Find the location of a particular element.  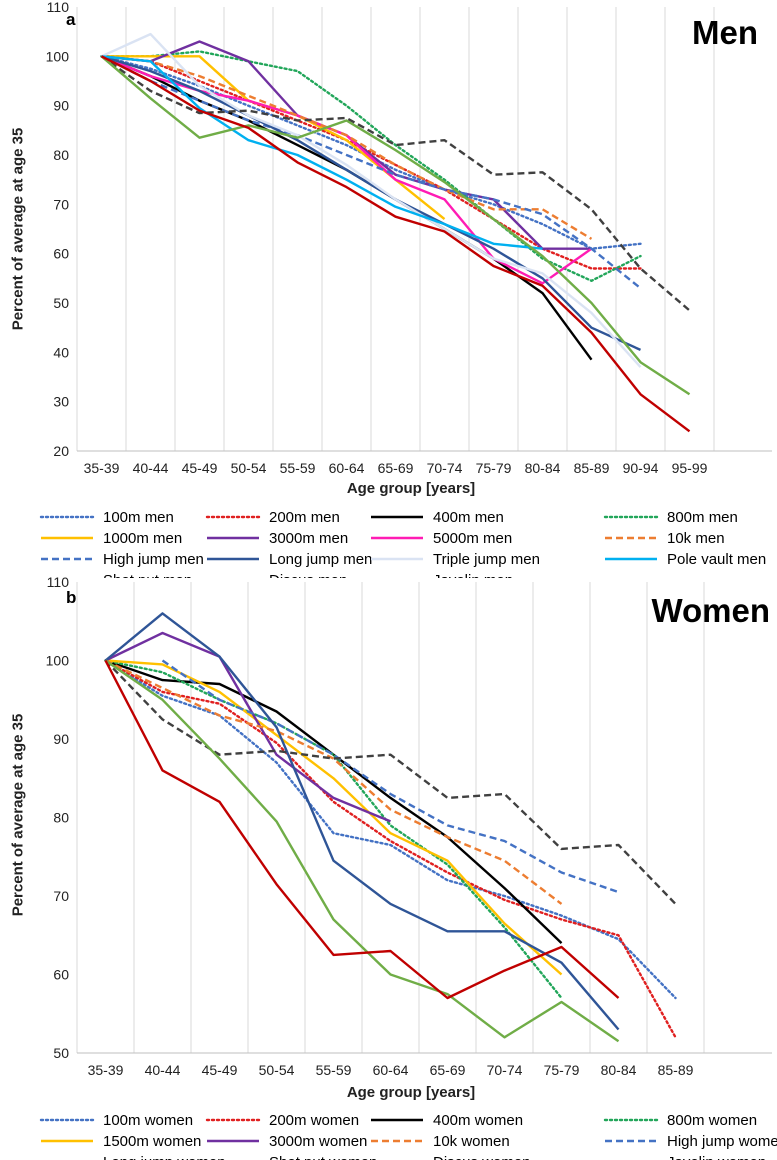

legend-item-1500m-women: 1500m women is located at coordinates (121, 1141).